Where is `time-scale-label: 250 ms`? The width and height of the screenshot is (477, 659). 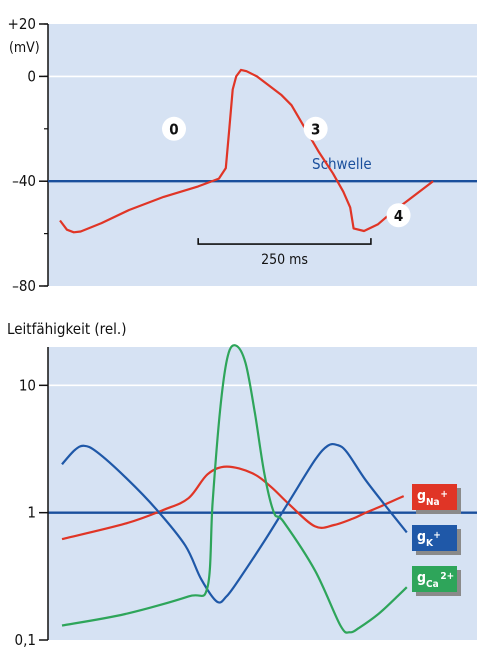 time-scale-label: 250 ms is located at coordinates (284, 260).